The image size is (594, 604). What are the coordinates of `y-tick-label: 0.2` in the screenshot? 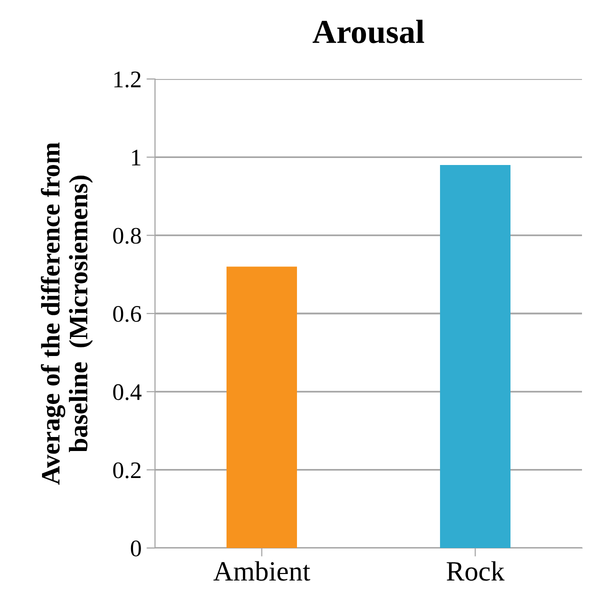 It's located at (127, 470).